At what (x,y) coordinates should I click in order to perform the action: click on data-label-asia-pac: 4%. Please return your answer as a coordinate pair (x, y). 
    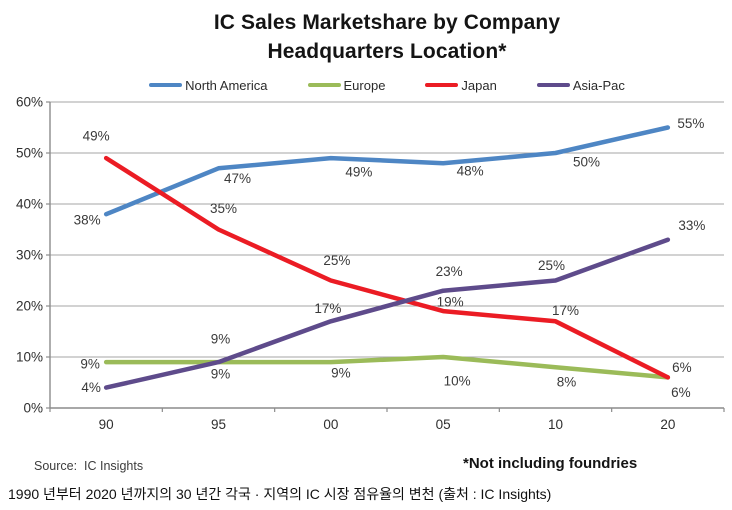
    Looking at the image, I should click on (91, 387).